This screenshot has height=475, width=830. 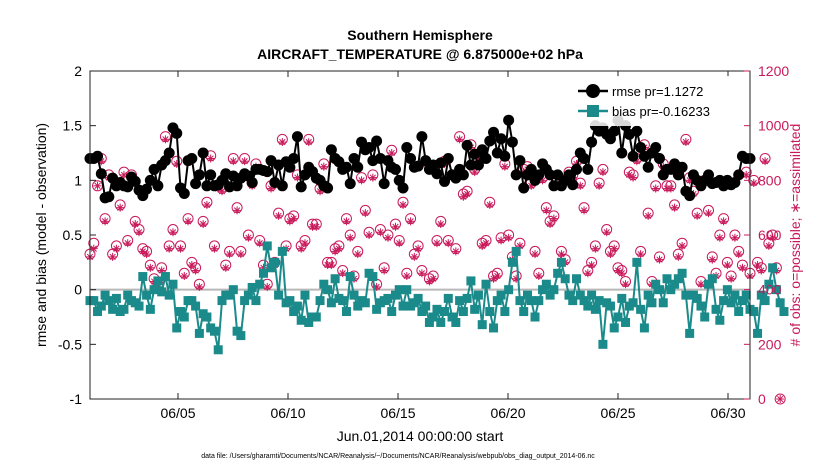 What do you see at coordinates (507, 413) in the screenshot?
I see `x-tick-label: 06/20` at bounding box center [507, 413].